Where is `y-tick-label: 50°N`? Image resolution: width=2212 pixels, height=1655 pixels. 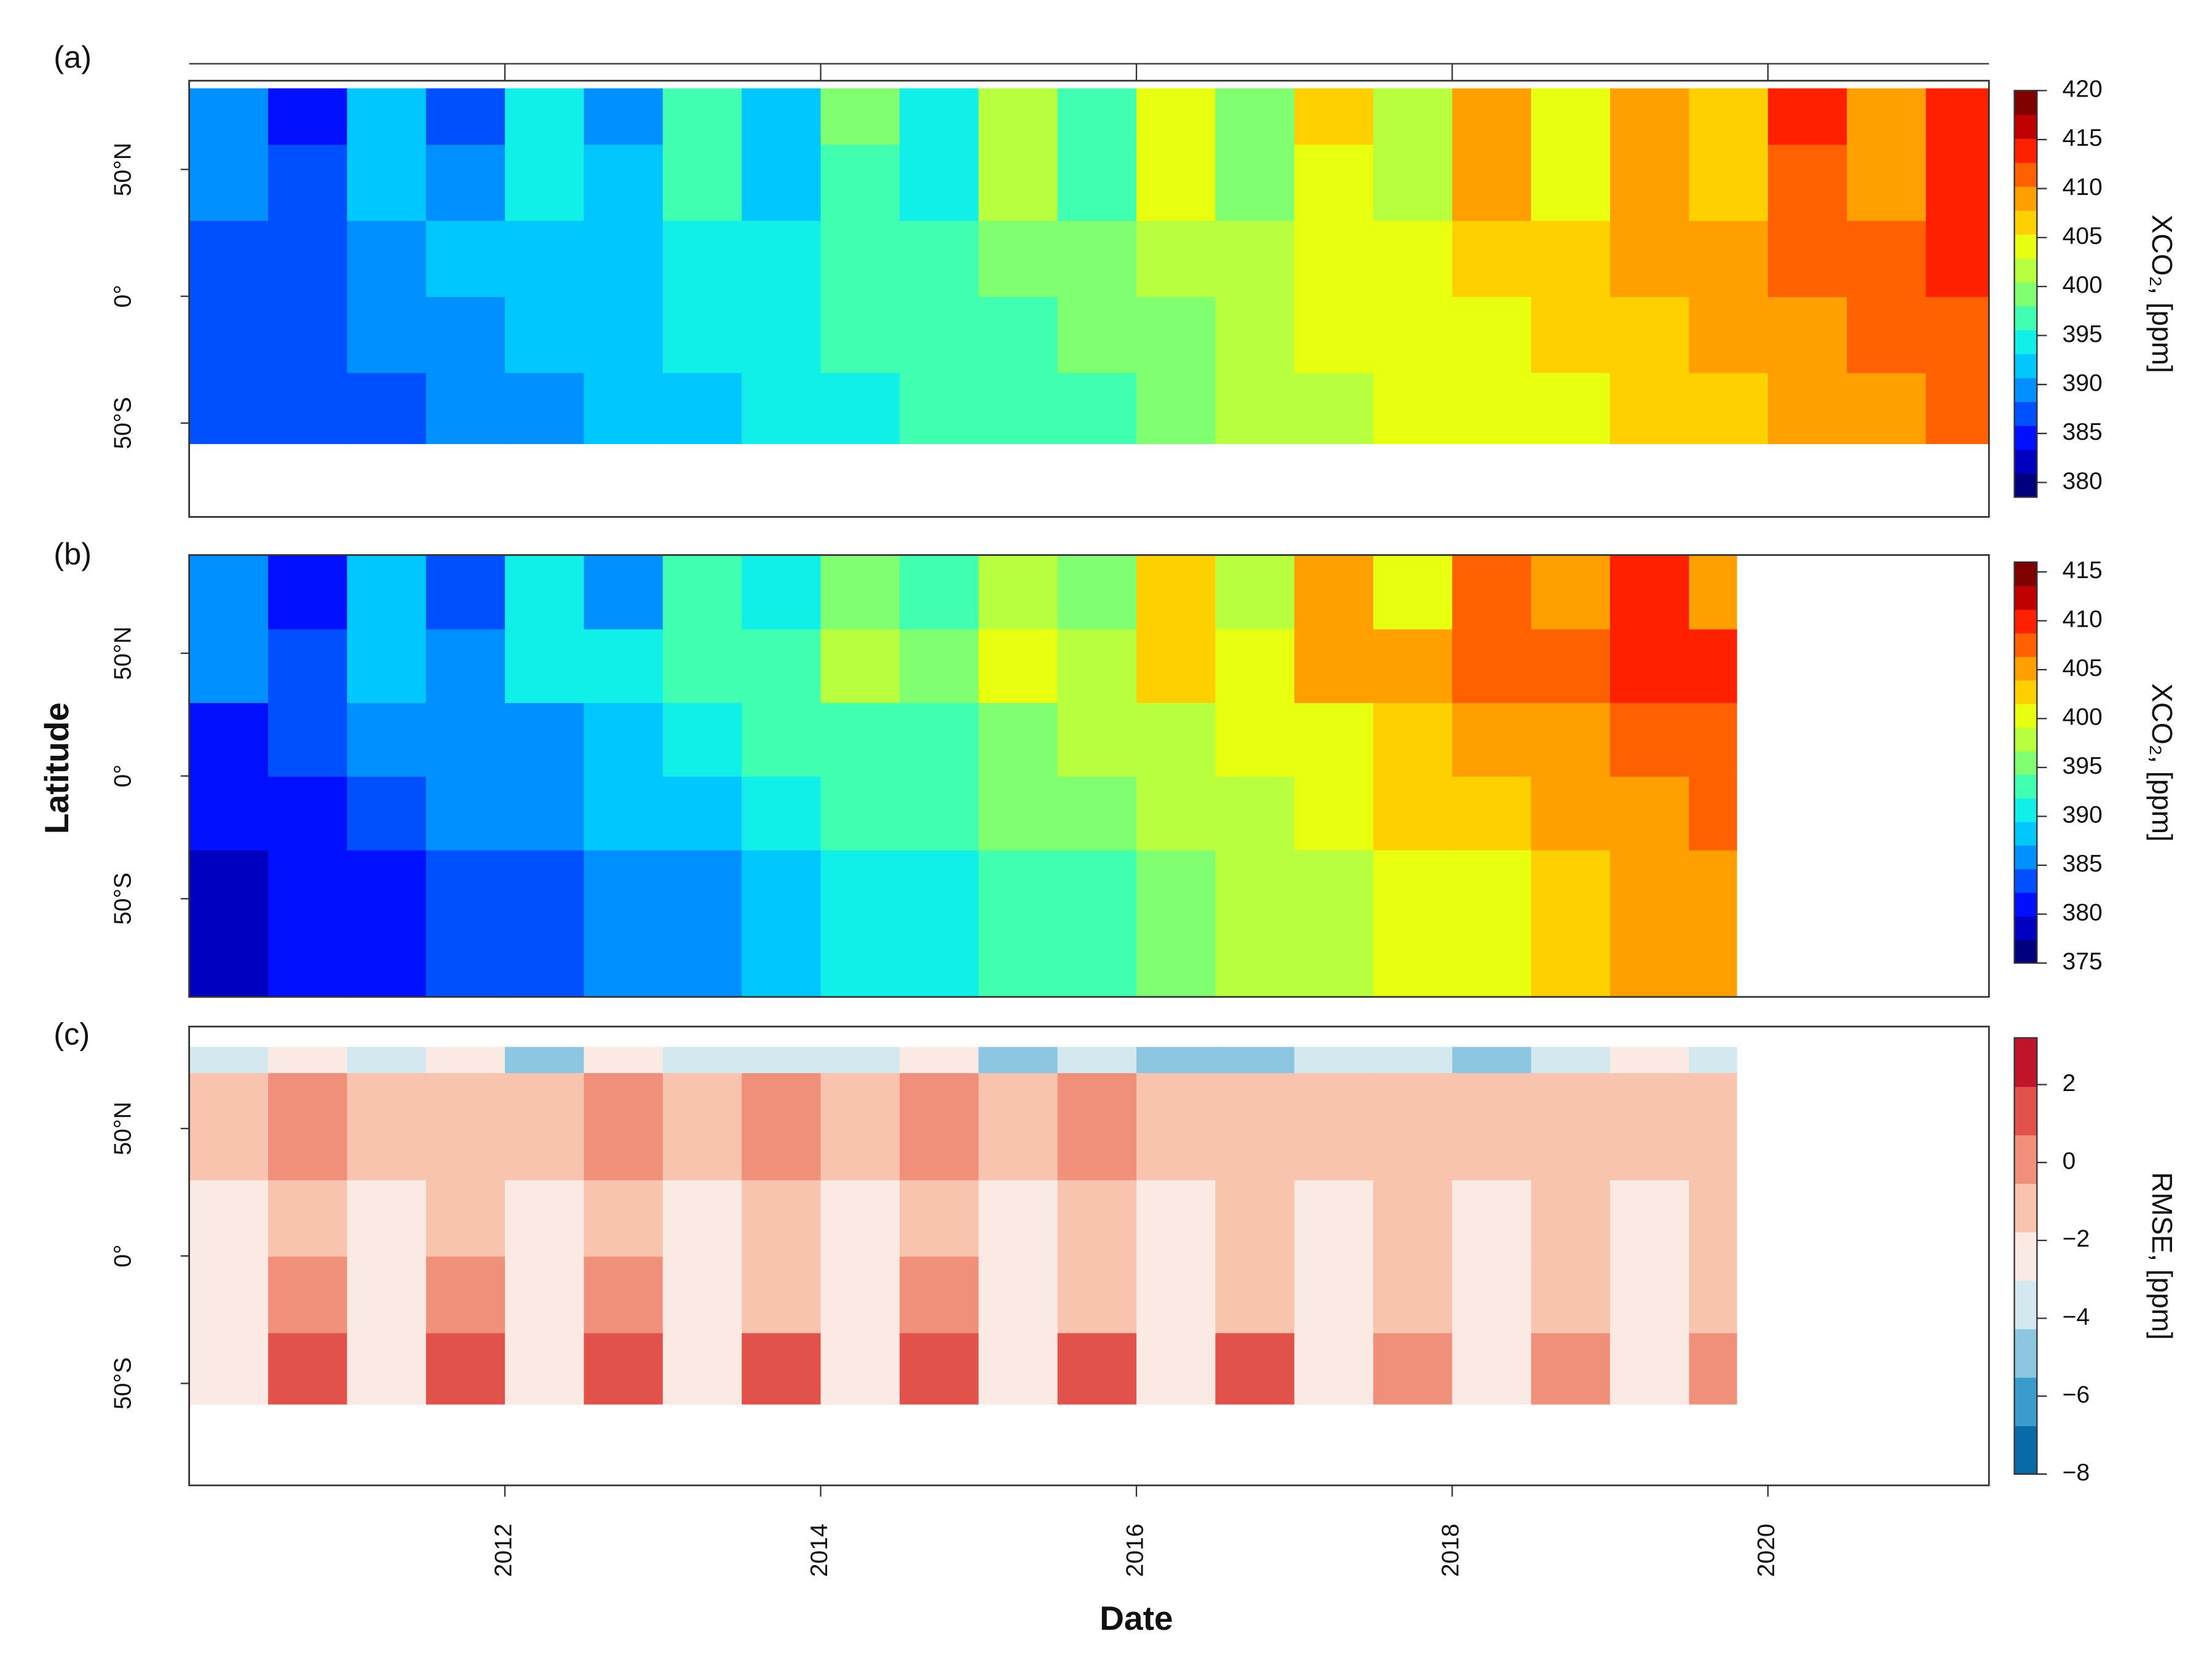 y-tick-label: 50°N is located at coordinates (122, 169).